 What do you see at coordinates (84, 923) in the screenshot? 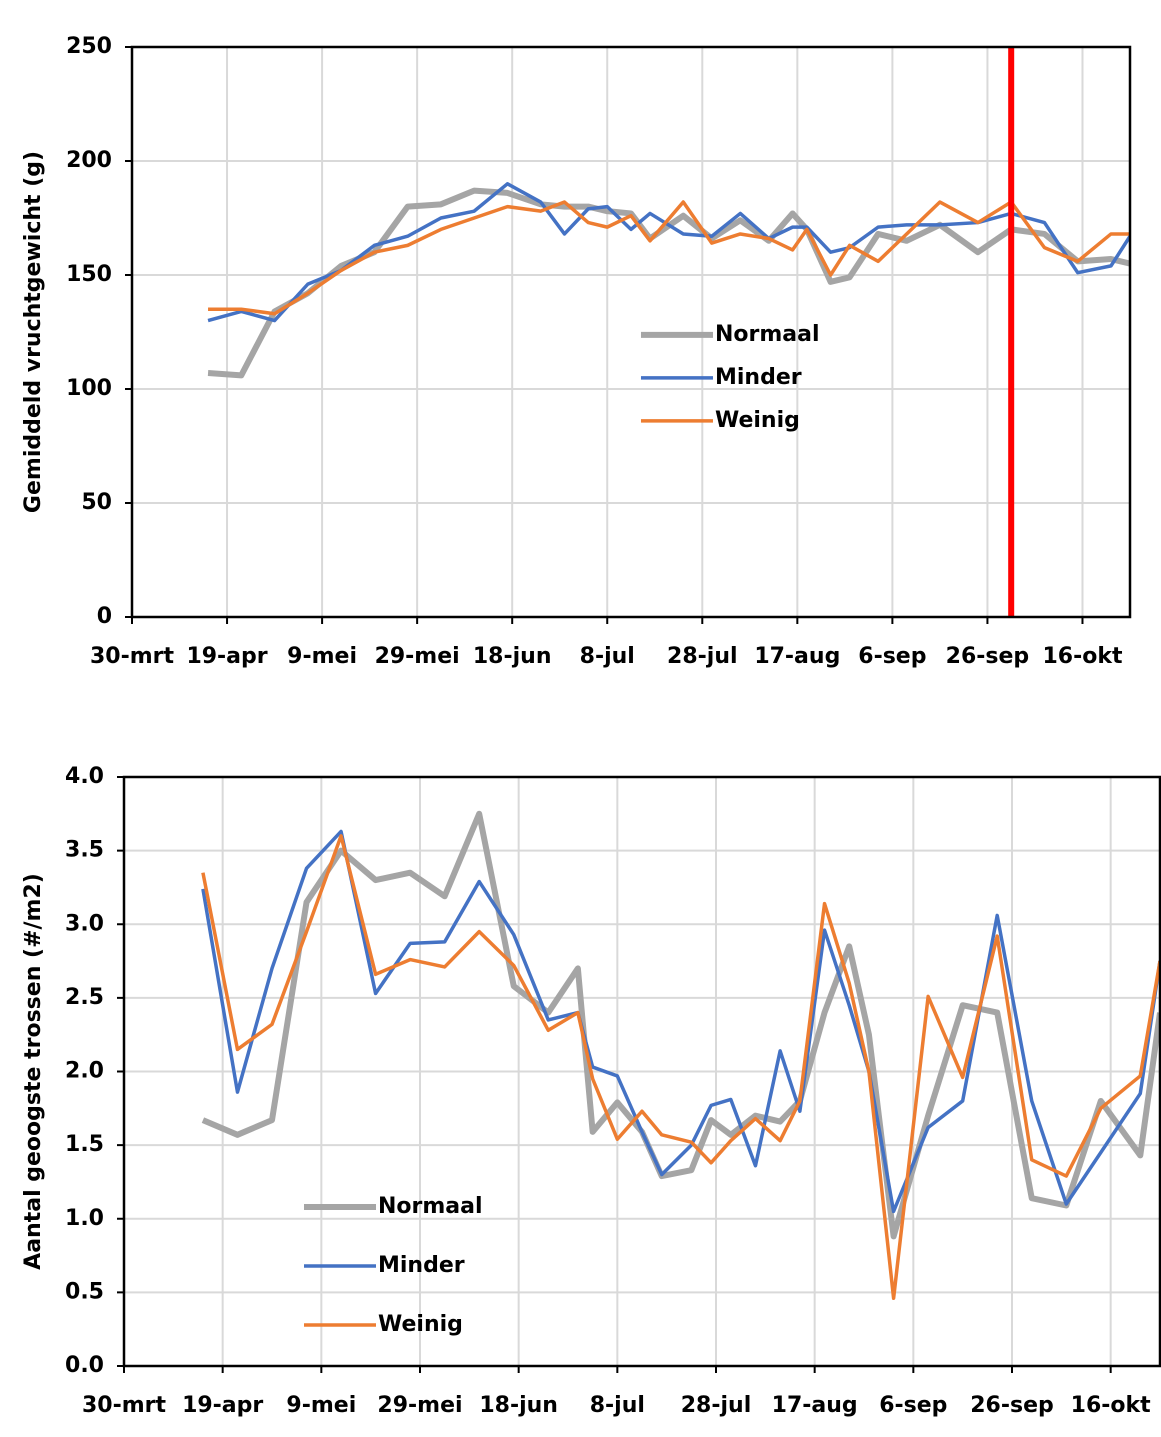
I see `y-tick-label: 3.0` at bounding box center [84, 923].